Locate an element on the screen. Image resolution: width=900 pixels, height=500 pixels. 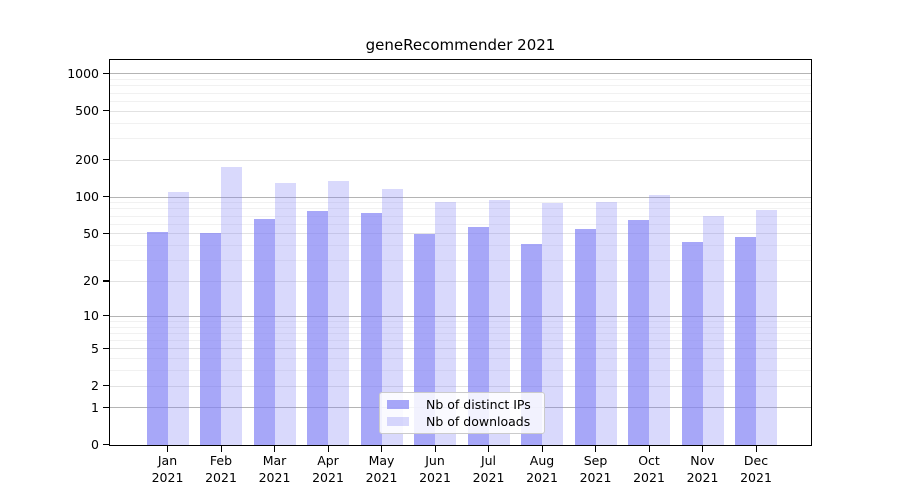
bar-ips-may is located at coordinates (371, 328).